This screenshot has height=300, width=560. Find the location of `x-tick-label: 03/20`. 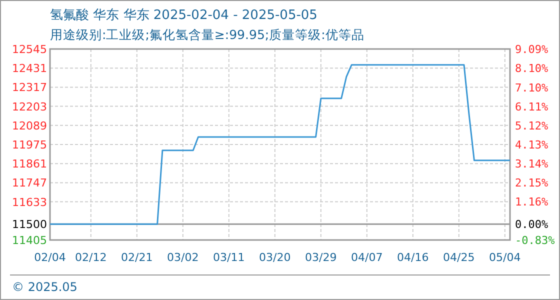

x-tick-label: 03/20 is located at coordinates (275, 257).